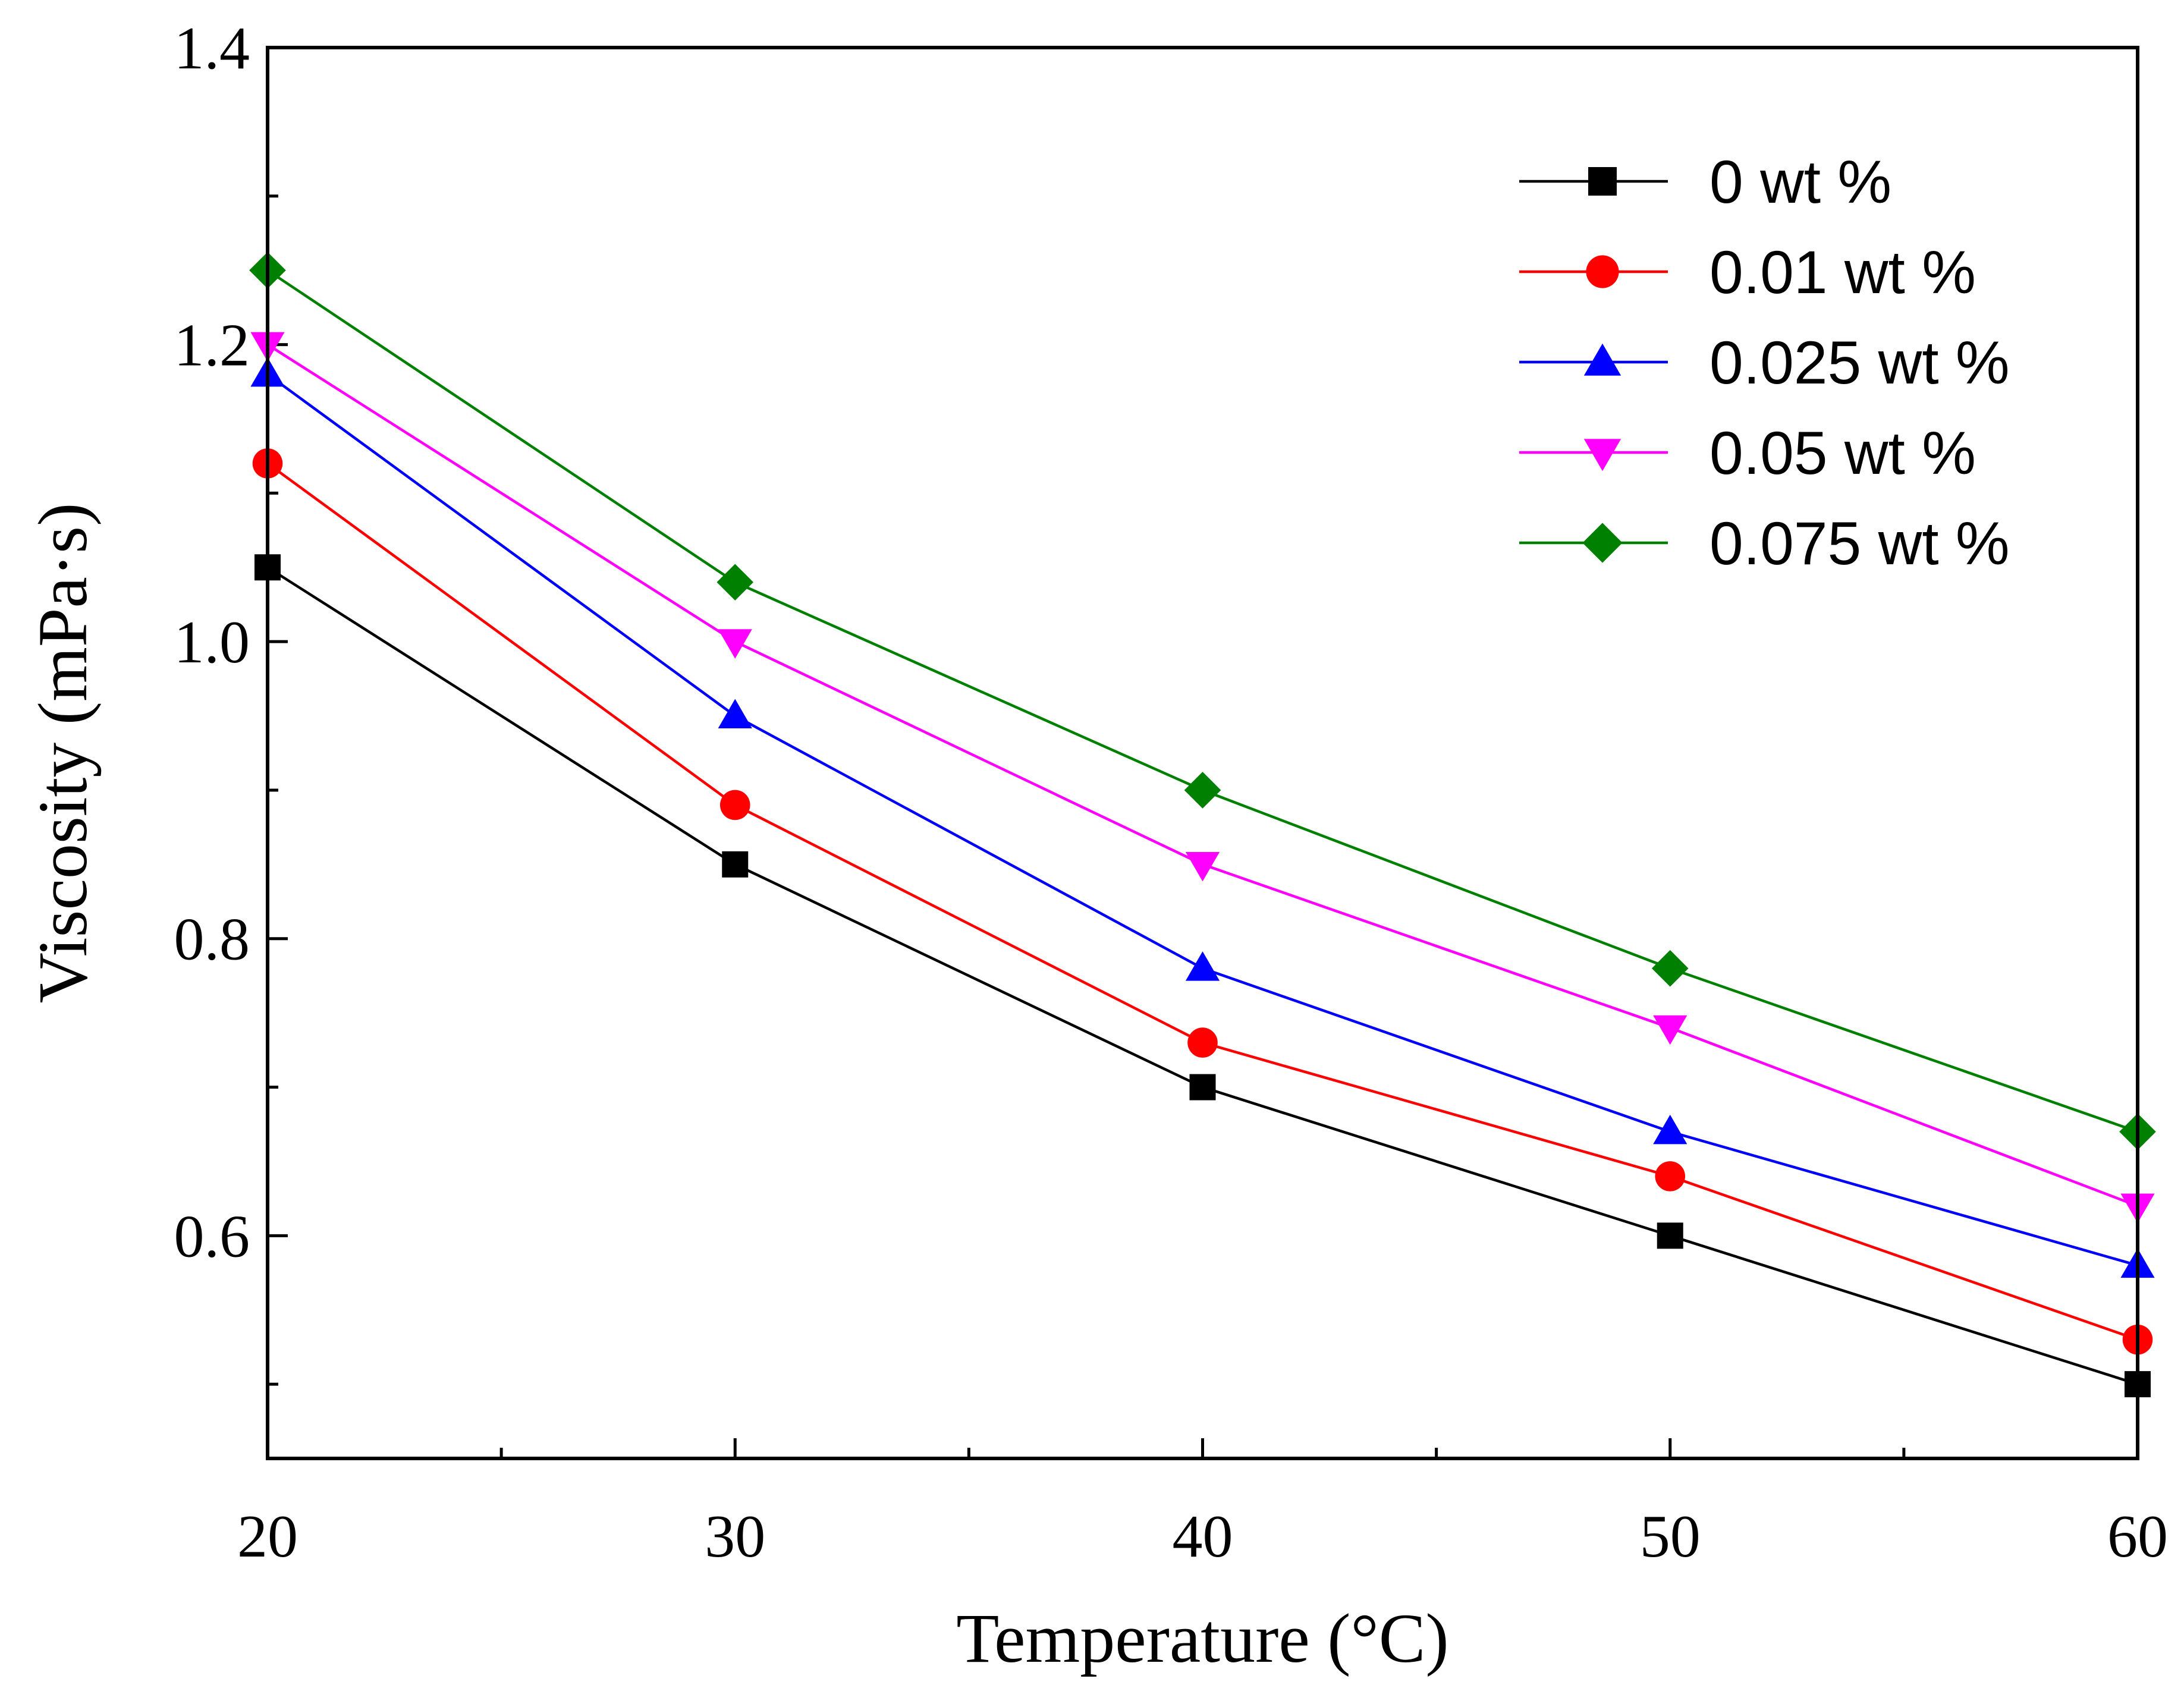  Describe the element at coordinates (2137, 1536) in the screenshot. I see `x-tick-label: 60` at that location.